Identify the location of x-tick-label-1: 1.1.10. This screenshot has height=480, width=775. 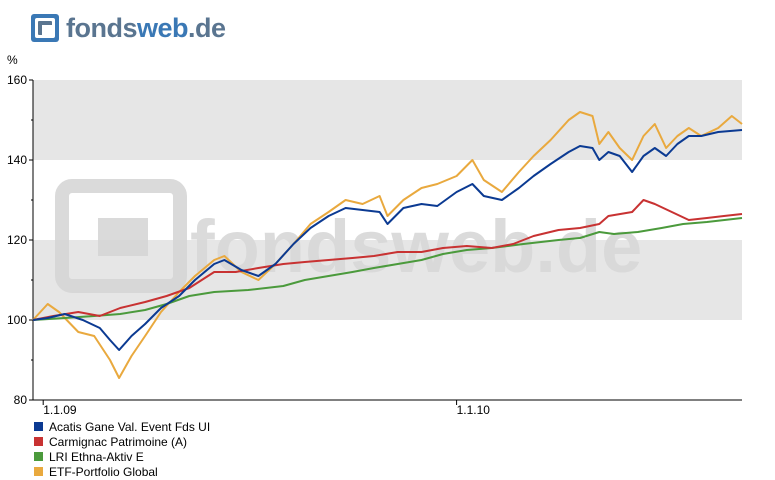
(474, 410).